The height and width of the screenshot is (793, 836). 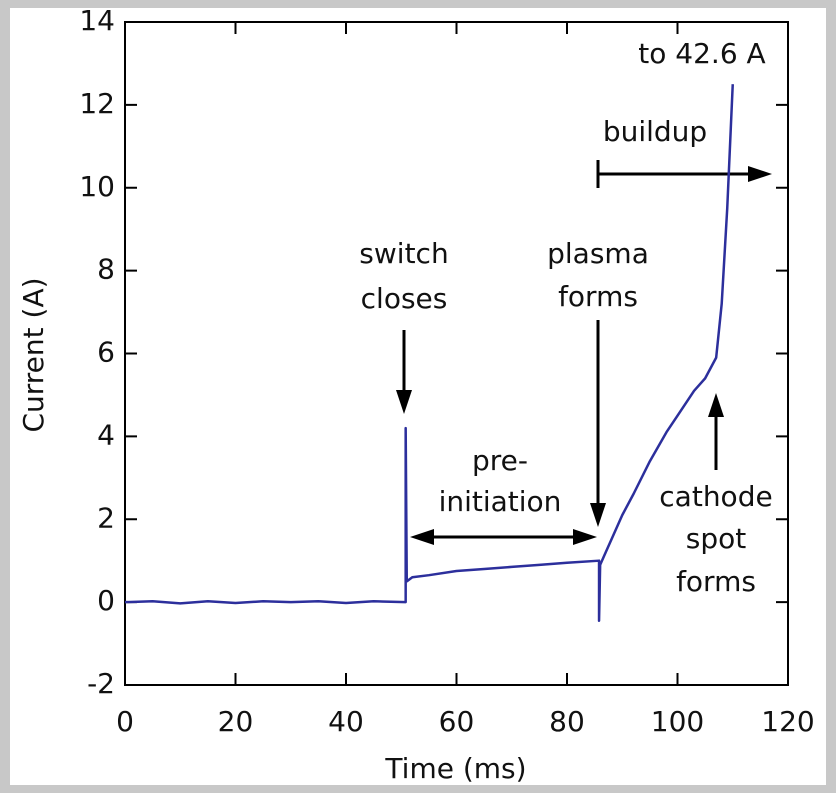 I want to click on annotation: closes, so click(x=404, y=298).